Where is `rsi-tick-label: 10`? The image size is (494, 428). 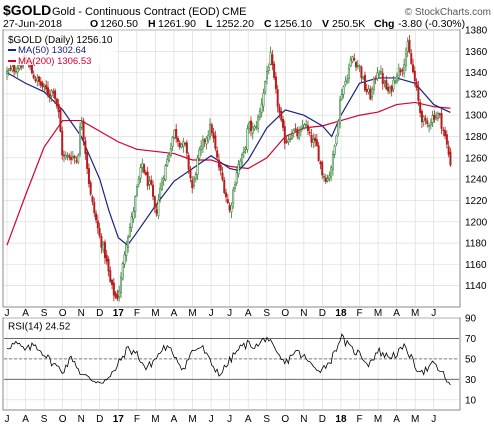
rsi-tick-label: 10 is located at coordinates (471, 400).